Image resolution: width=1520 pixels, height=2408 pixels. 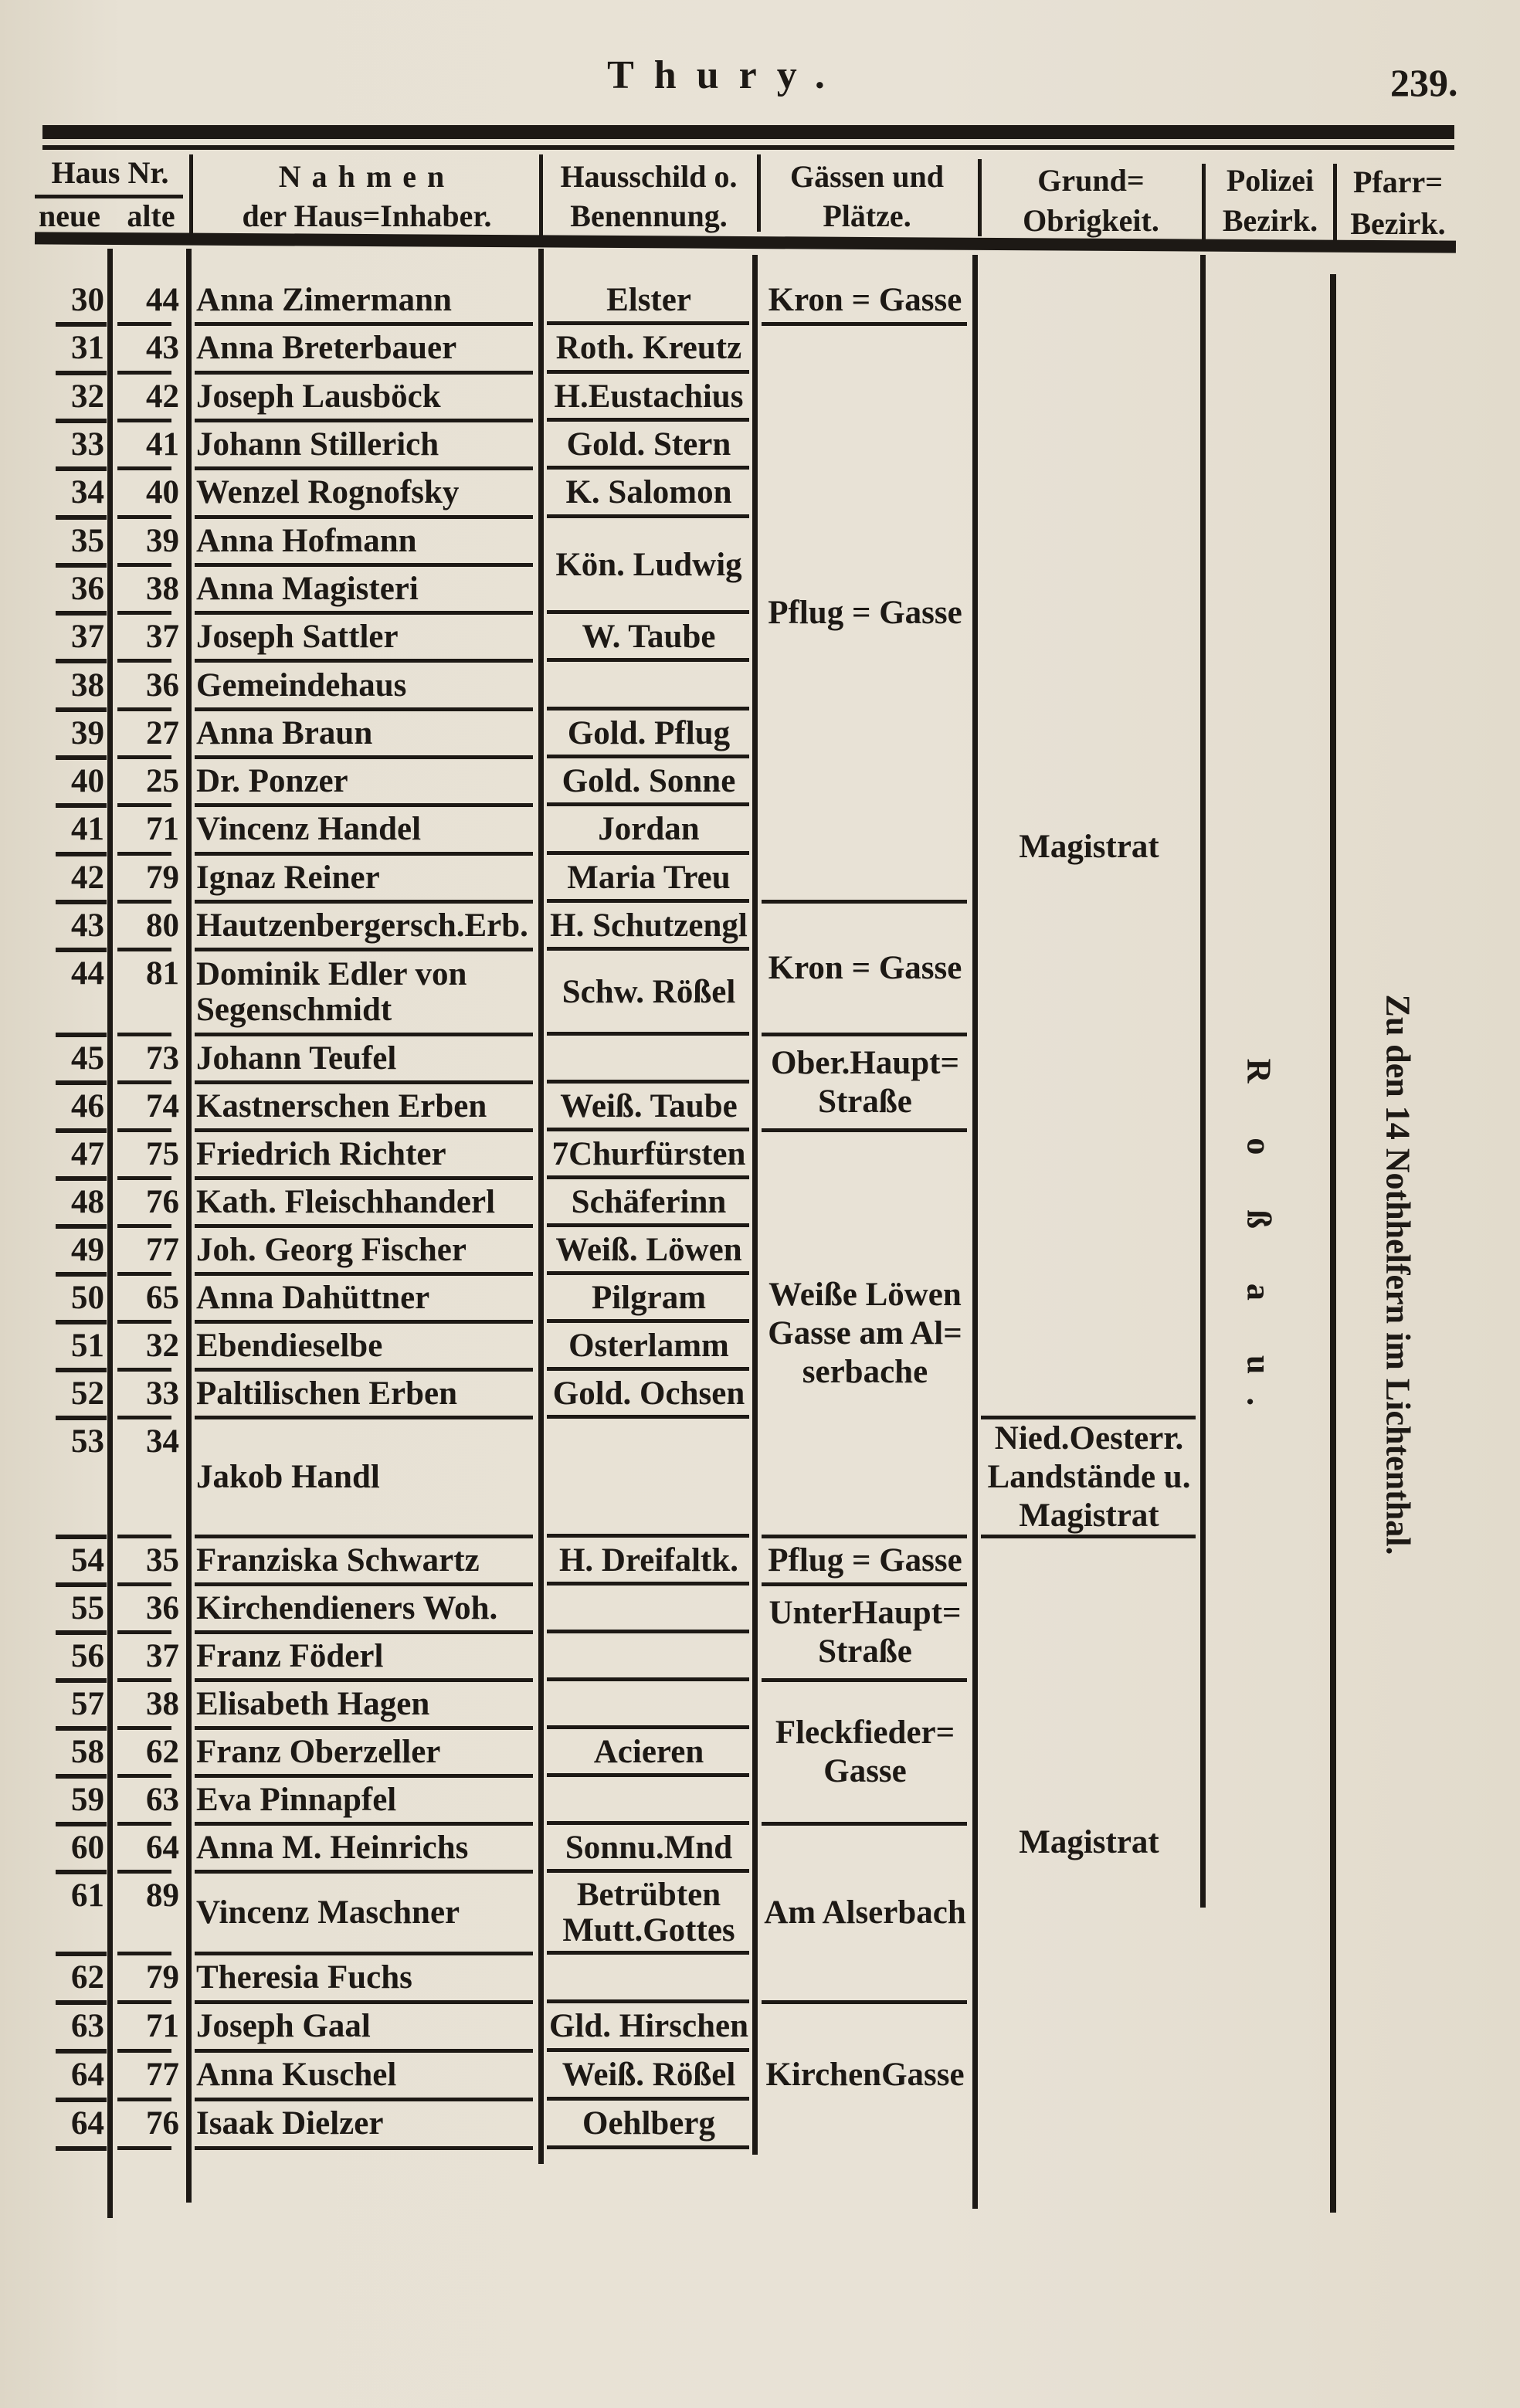 I want to click on house-number-new: 63, so click(x=87, y=2026).